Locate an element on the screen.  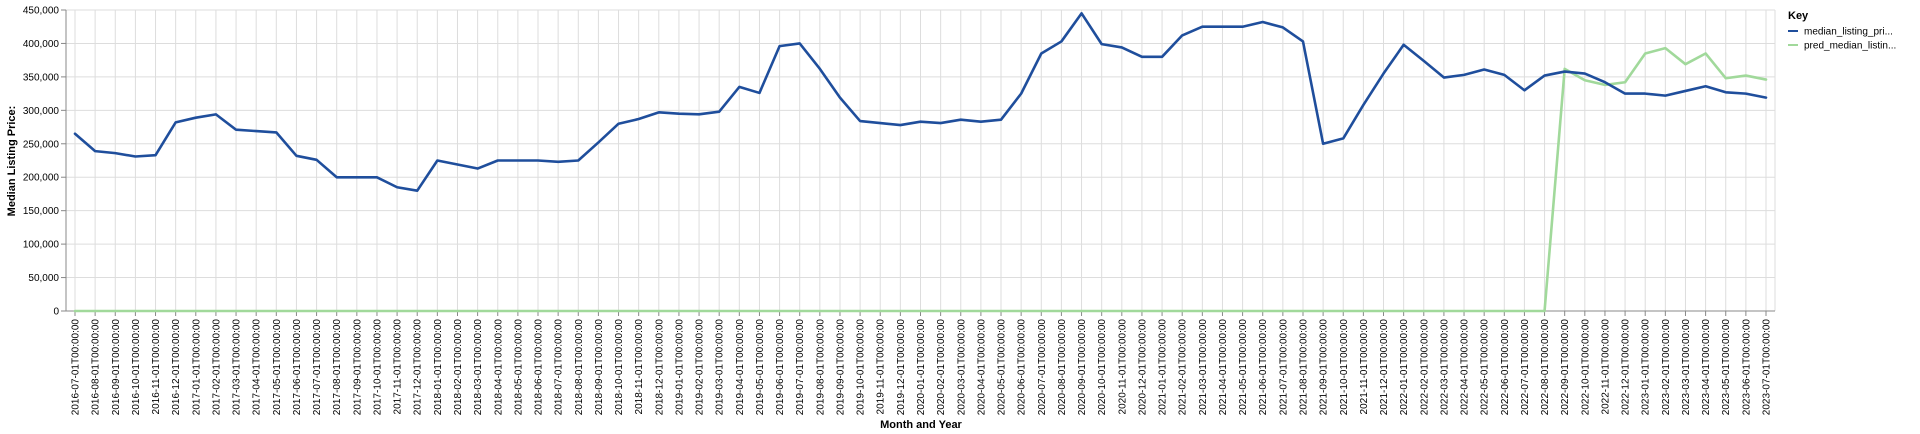
x-tick-label: 2020-05-01T00:00:00 is located at coordinates (1002, 367).